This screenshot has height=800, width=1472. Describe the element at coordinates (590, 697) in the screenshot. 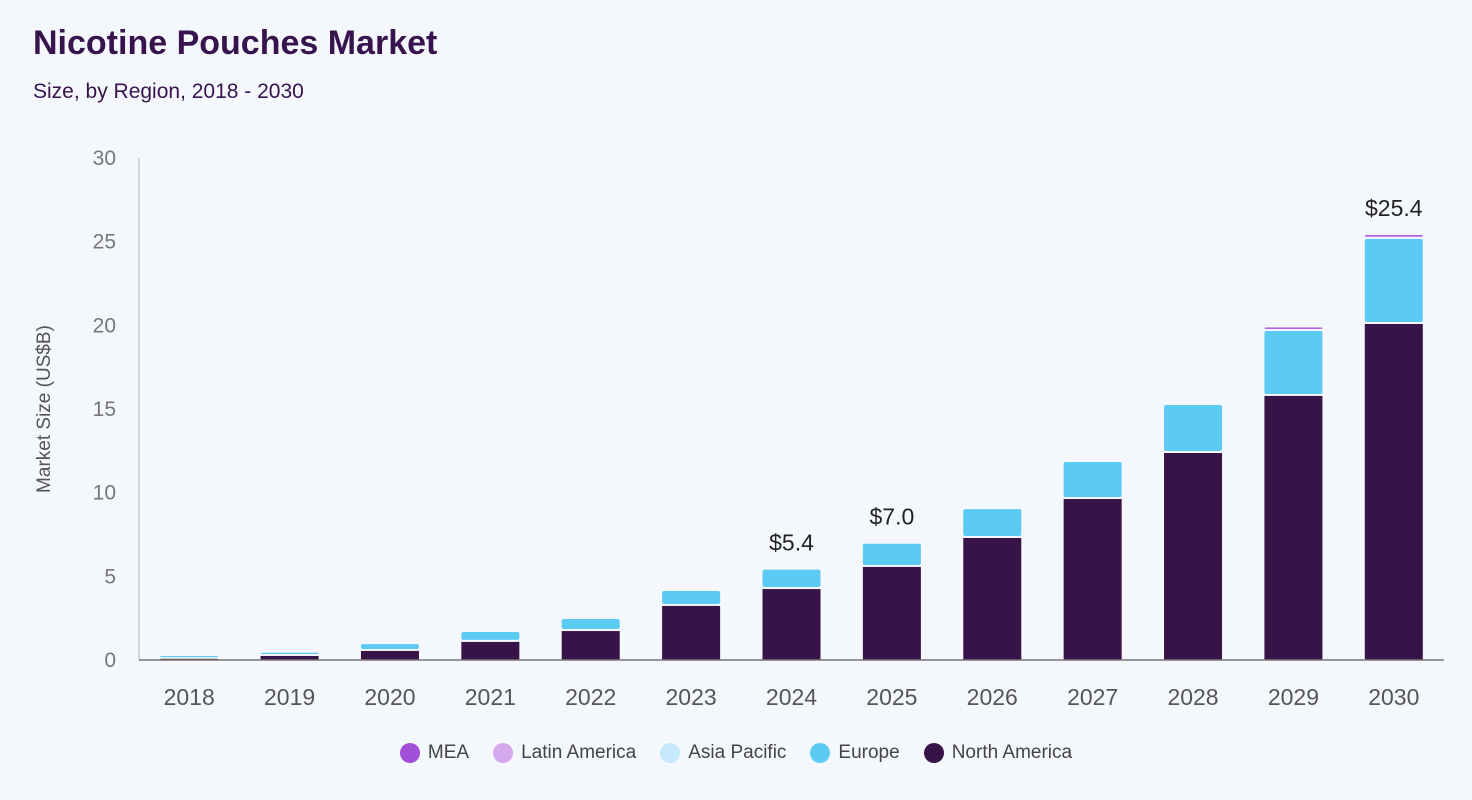

I see `x-tick-label: 2022` at that location.